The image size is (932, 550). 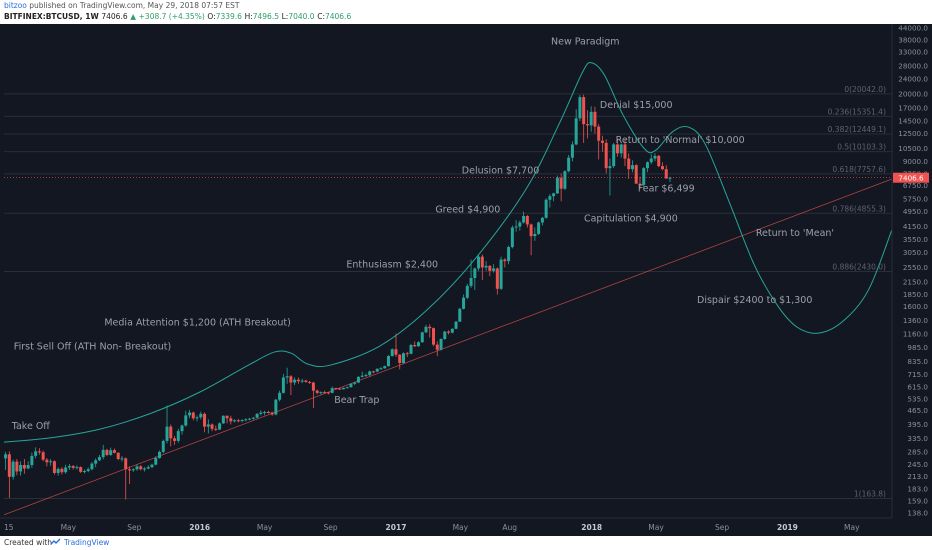 What do you see at coordinates (356, 400) in the screenshot?
I see `annotation-label: Bear Trap` at bounding box center [356, 400].